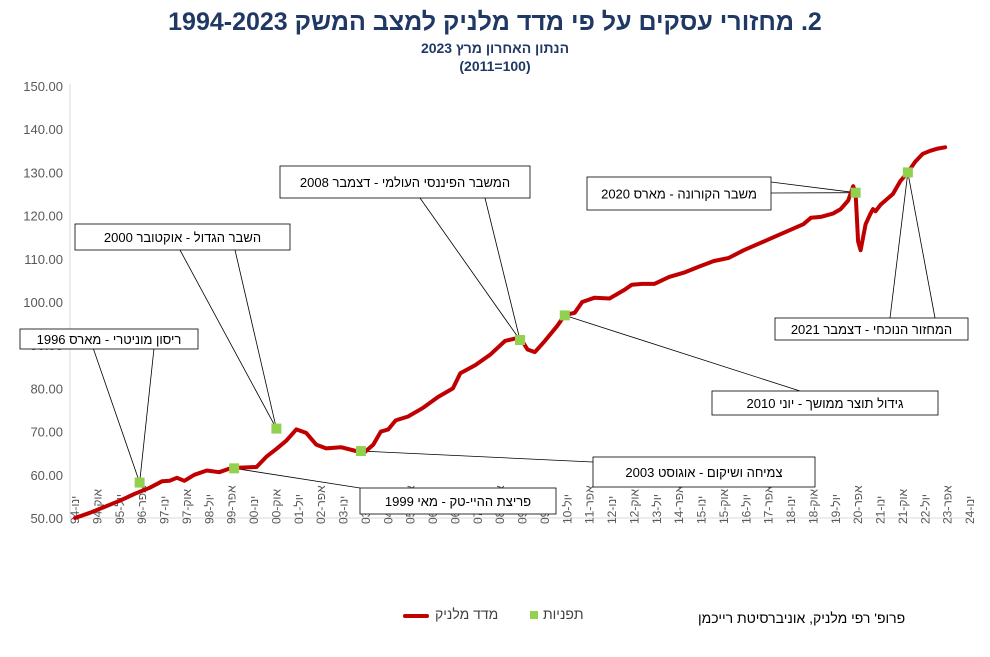  What do you see at coordinates (858, 504) in the screenshot?
I see `x-tick-label: אפר-20` at bounding box center [858, 504].